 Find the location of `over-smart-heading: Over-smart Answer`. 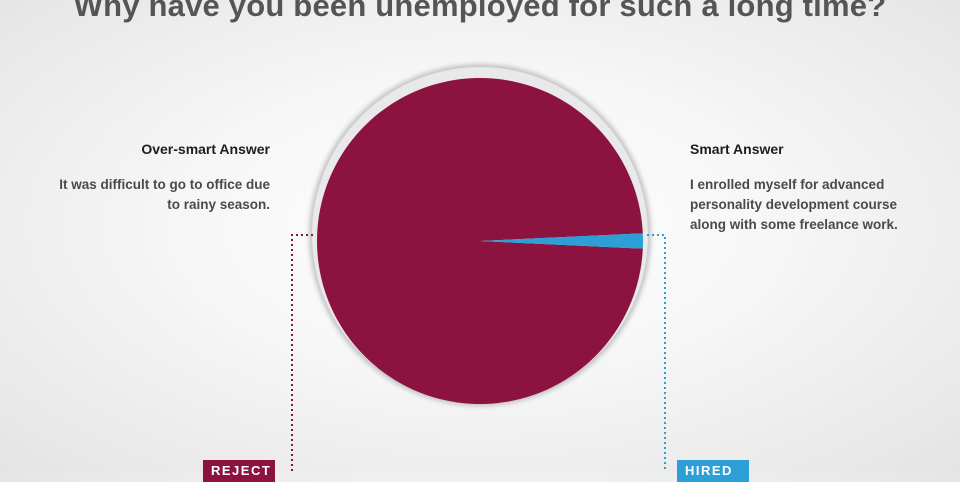

over-smart-heading: Over-smart Answer is located at coordinates (205, 149).